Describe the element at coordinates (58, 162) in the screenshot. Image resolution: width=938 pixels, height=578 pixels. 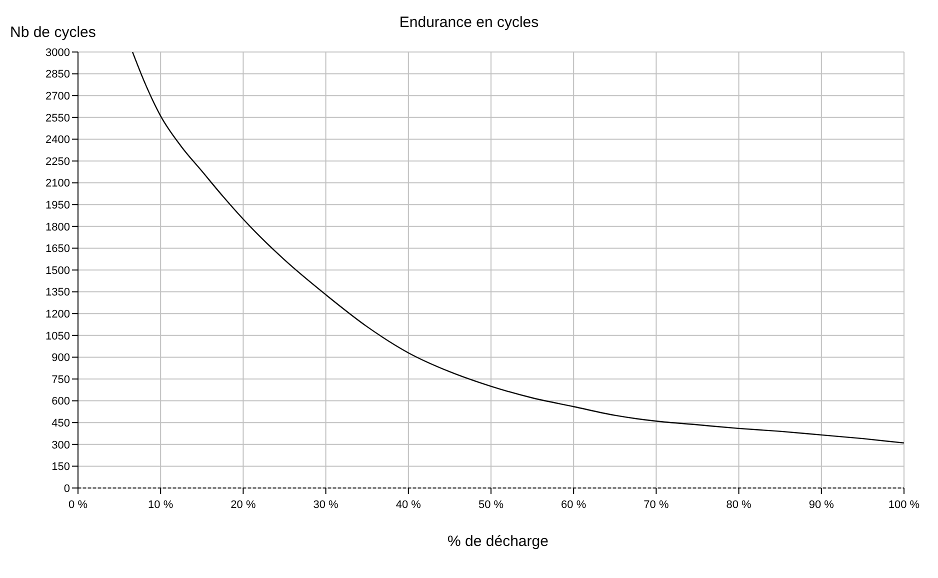
I see `y-tick-label: 2250` at that location.